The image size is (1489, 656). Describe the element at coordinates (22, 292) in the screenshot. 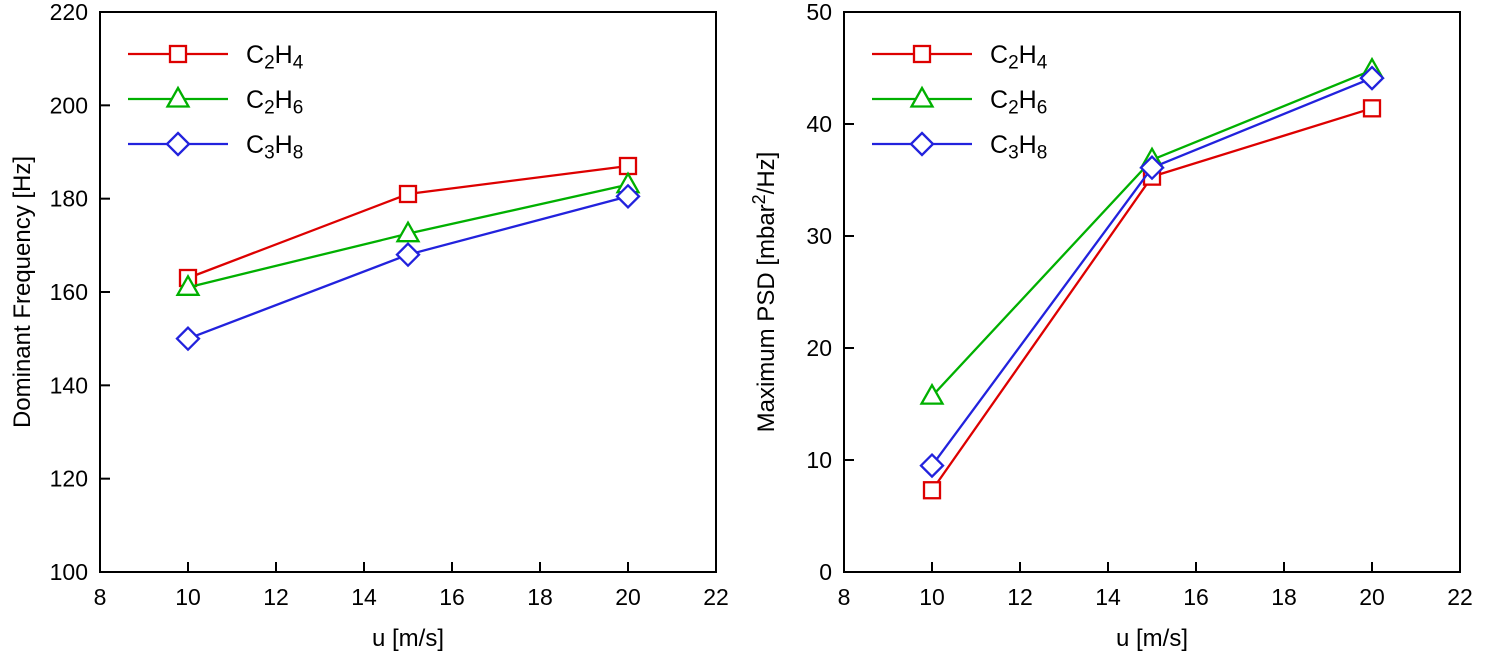

I see `y-axis-label: Dominant Frequency [Hz]` at that location.